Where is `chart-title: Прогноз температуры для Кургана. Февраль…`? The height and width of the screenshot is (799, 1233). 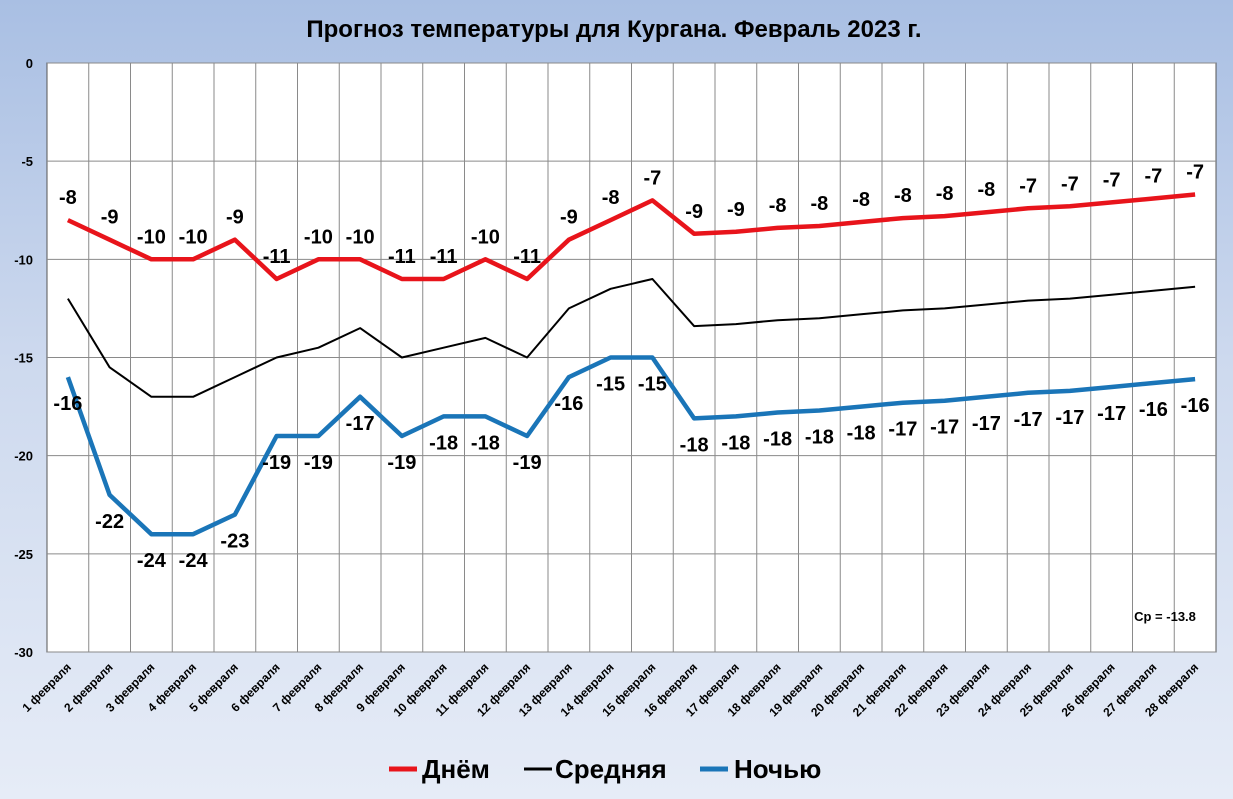 chart-title: Прогноз температуры для Кургана. Февраль… is located at coordinates (613, 29).